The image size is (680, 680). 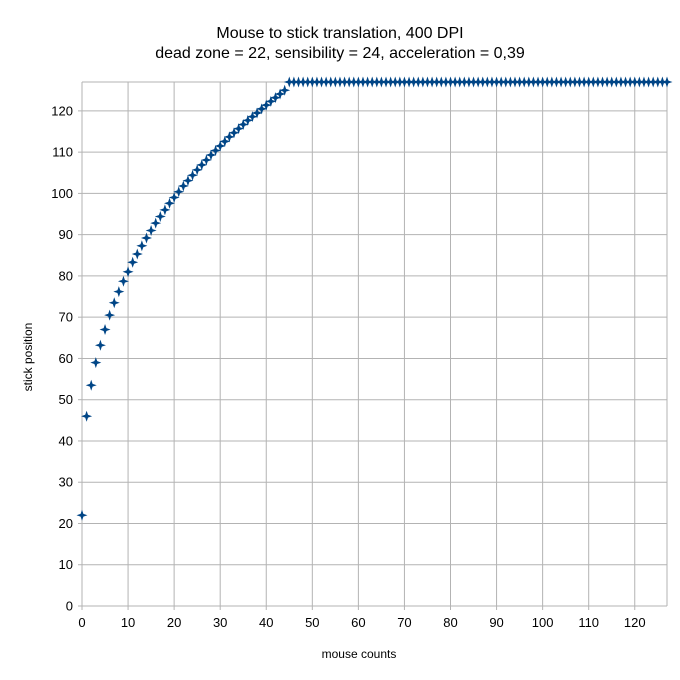 I want to click on y-tick-label: 20, so click(x=66, y=523).